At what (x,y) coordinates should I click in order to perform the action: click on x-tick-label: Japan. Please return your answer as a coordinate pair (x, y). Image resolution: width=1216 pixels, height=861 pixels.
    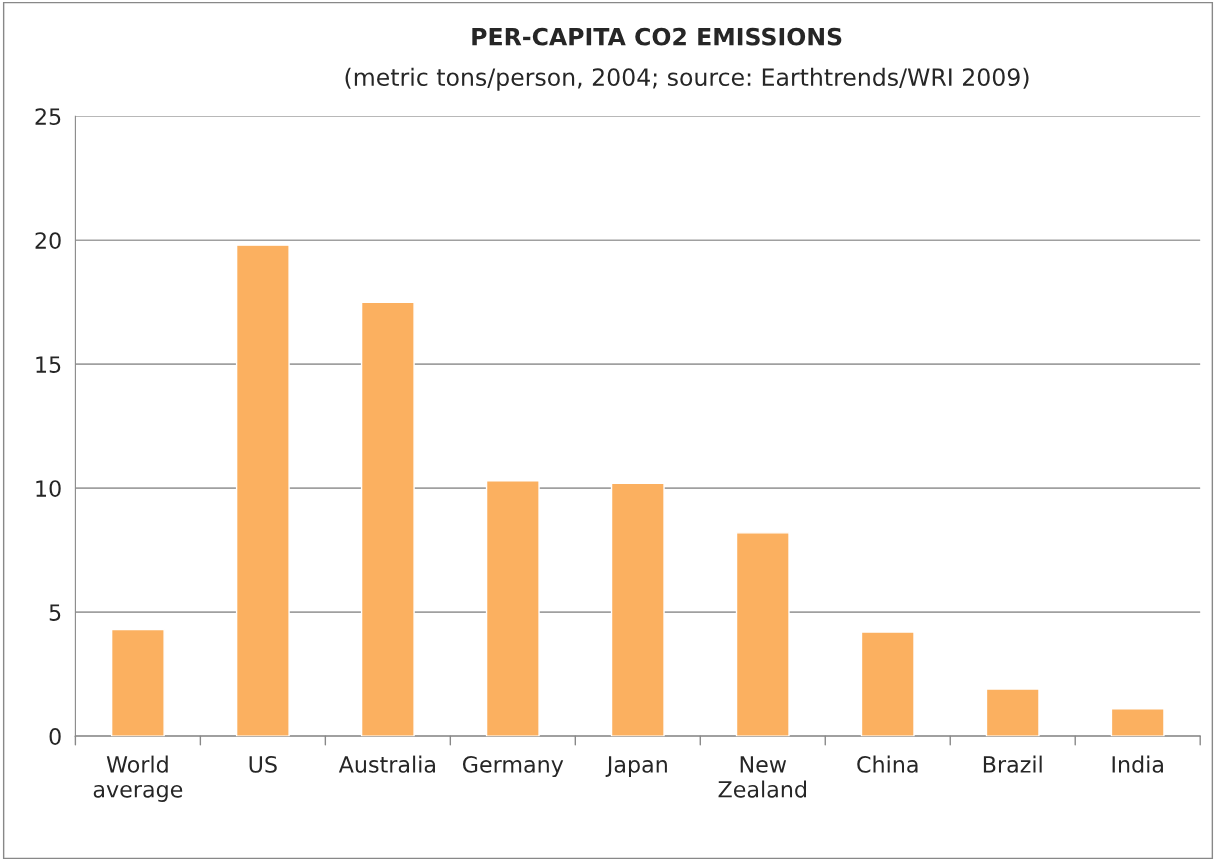
    Looking at the image, I should click on (636, 767).